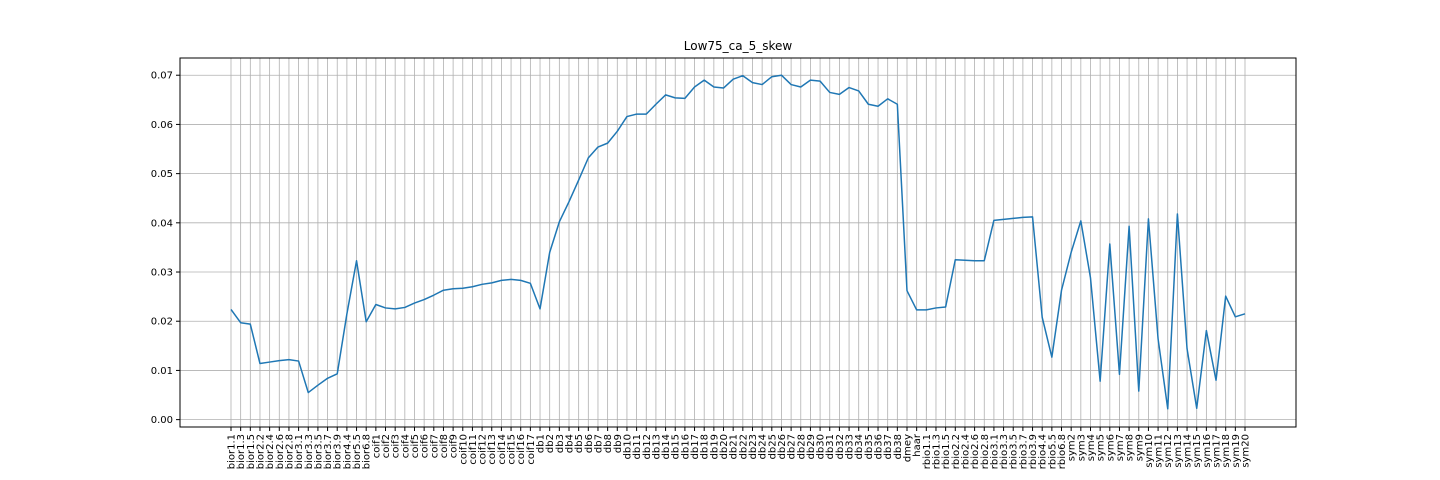  I want to click on x-tick-label: dmey, so click(908, 448).